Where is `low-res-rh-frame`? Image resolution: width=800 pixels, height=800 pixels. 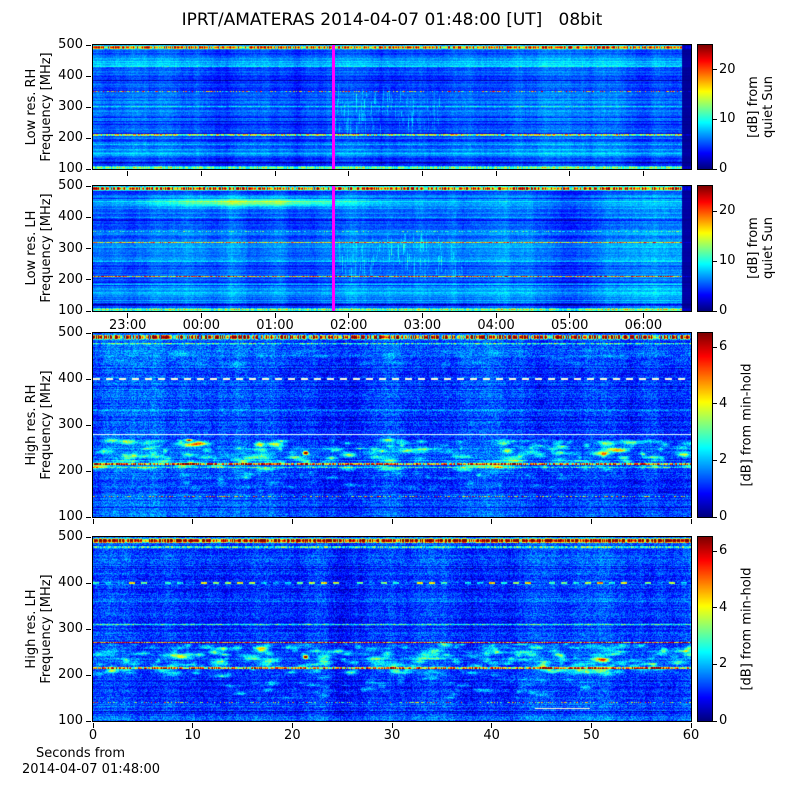
low-res-rh-frame is located at coordinates (391, 106).